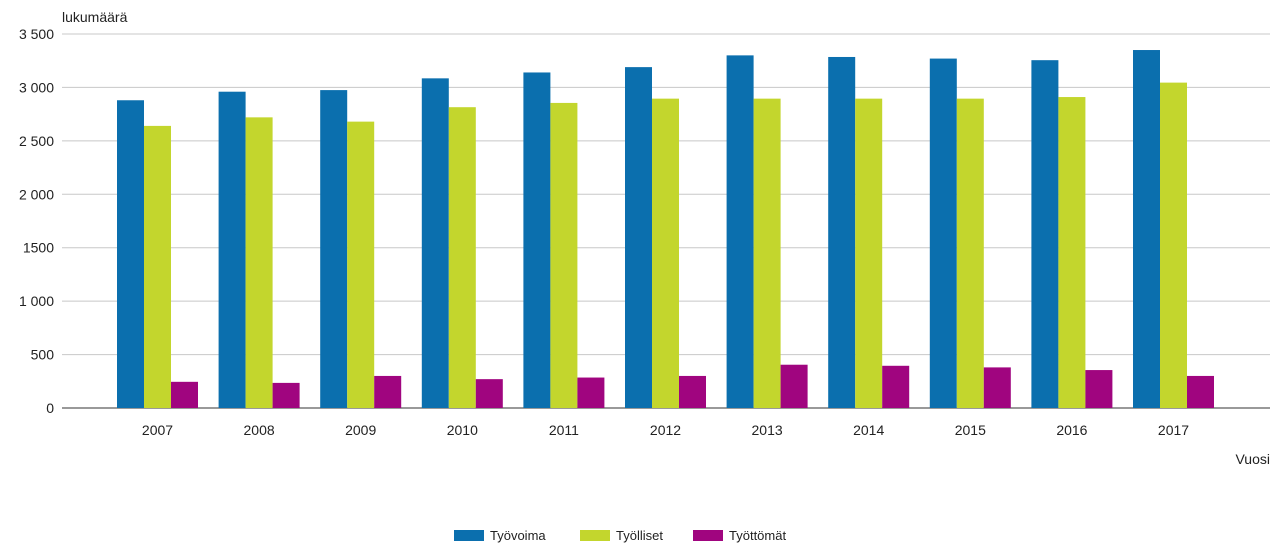 The width and height of the screenshot is (1276, 545). What do you see at coordinates (36, 87) in the screenshot?
I see `y-tick-label: 3 000` at bounding box center [36, 87].